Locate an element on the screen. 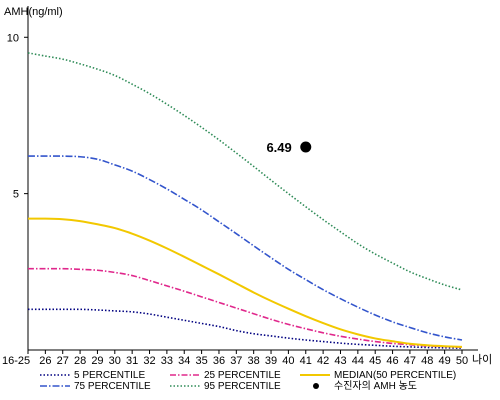 The image size is (500, 400). x-tick-label: 28 is located at coordinates (80, 361).